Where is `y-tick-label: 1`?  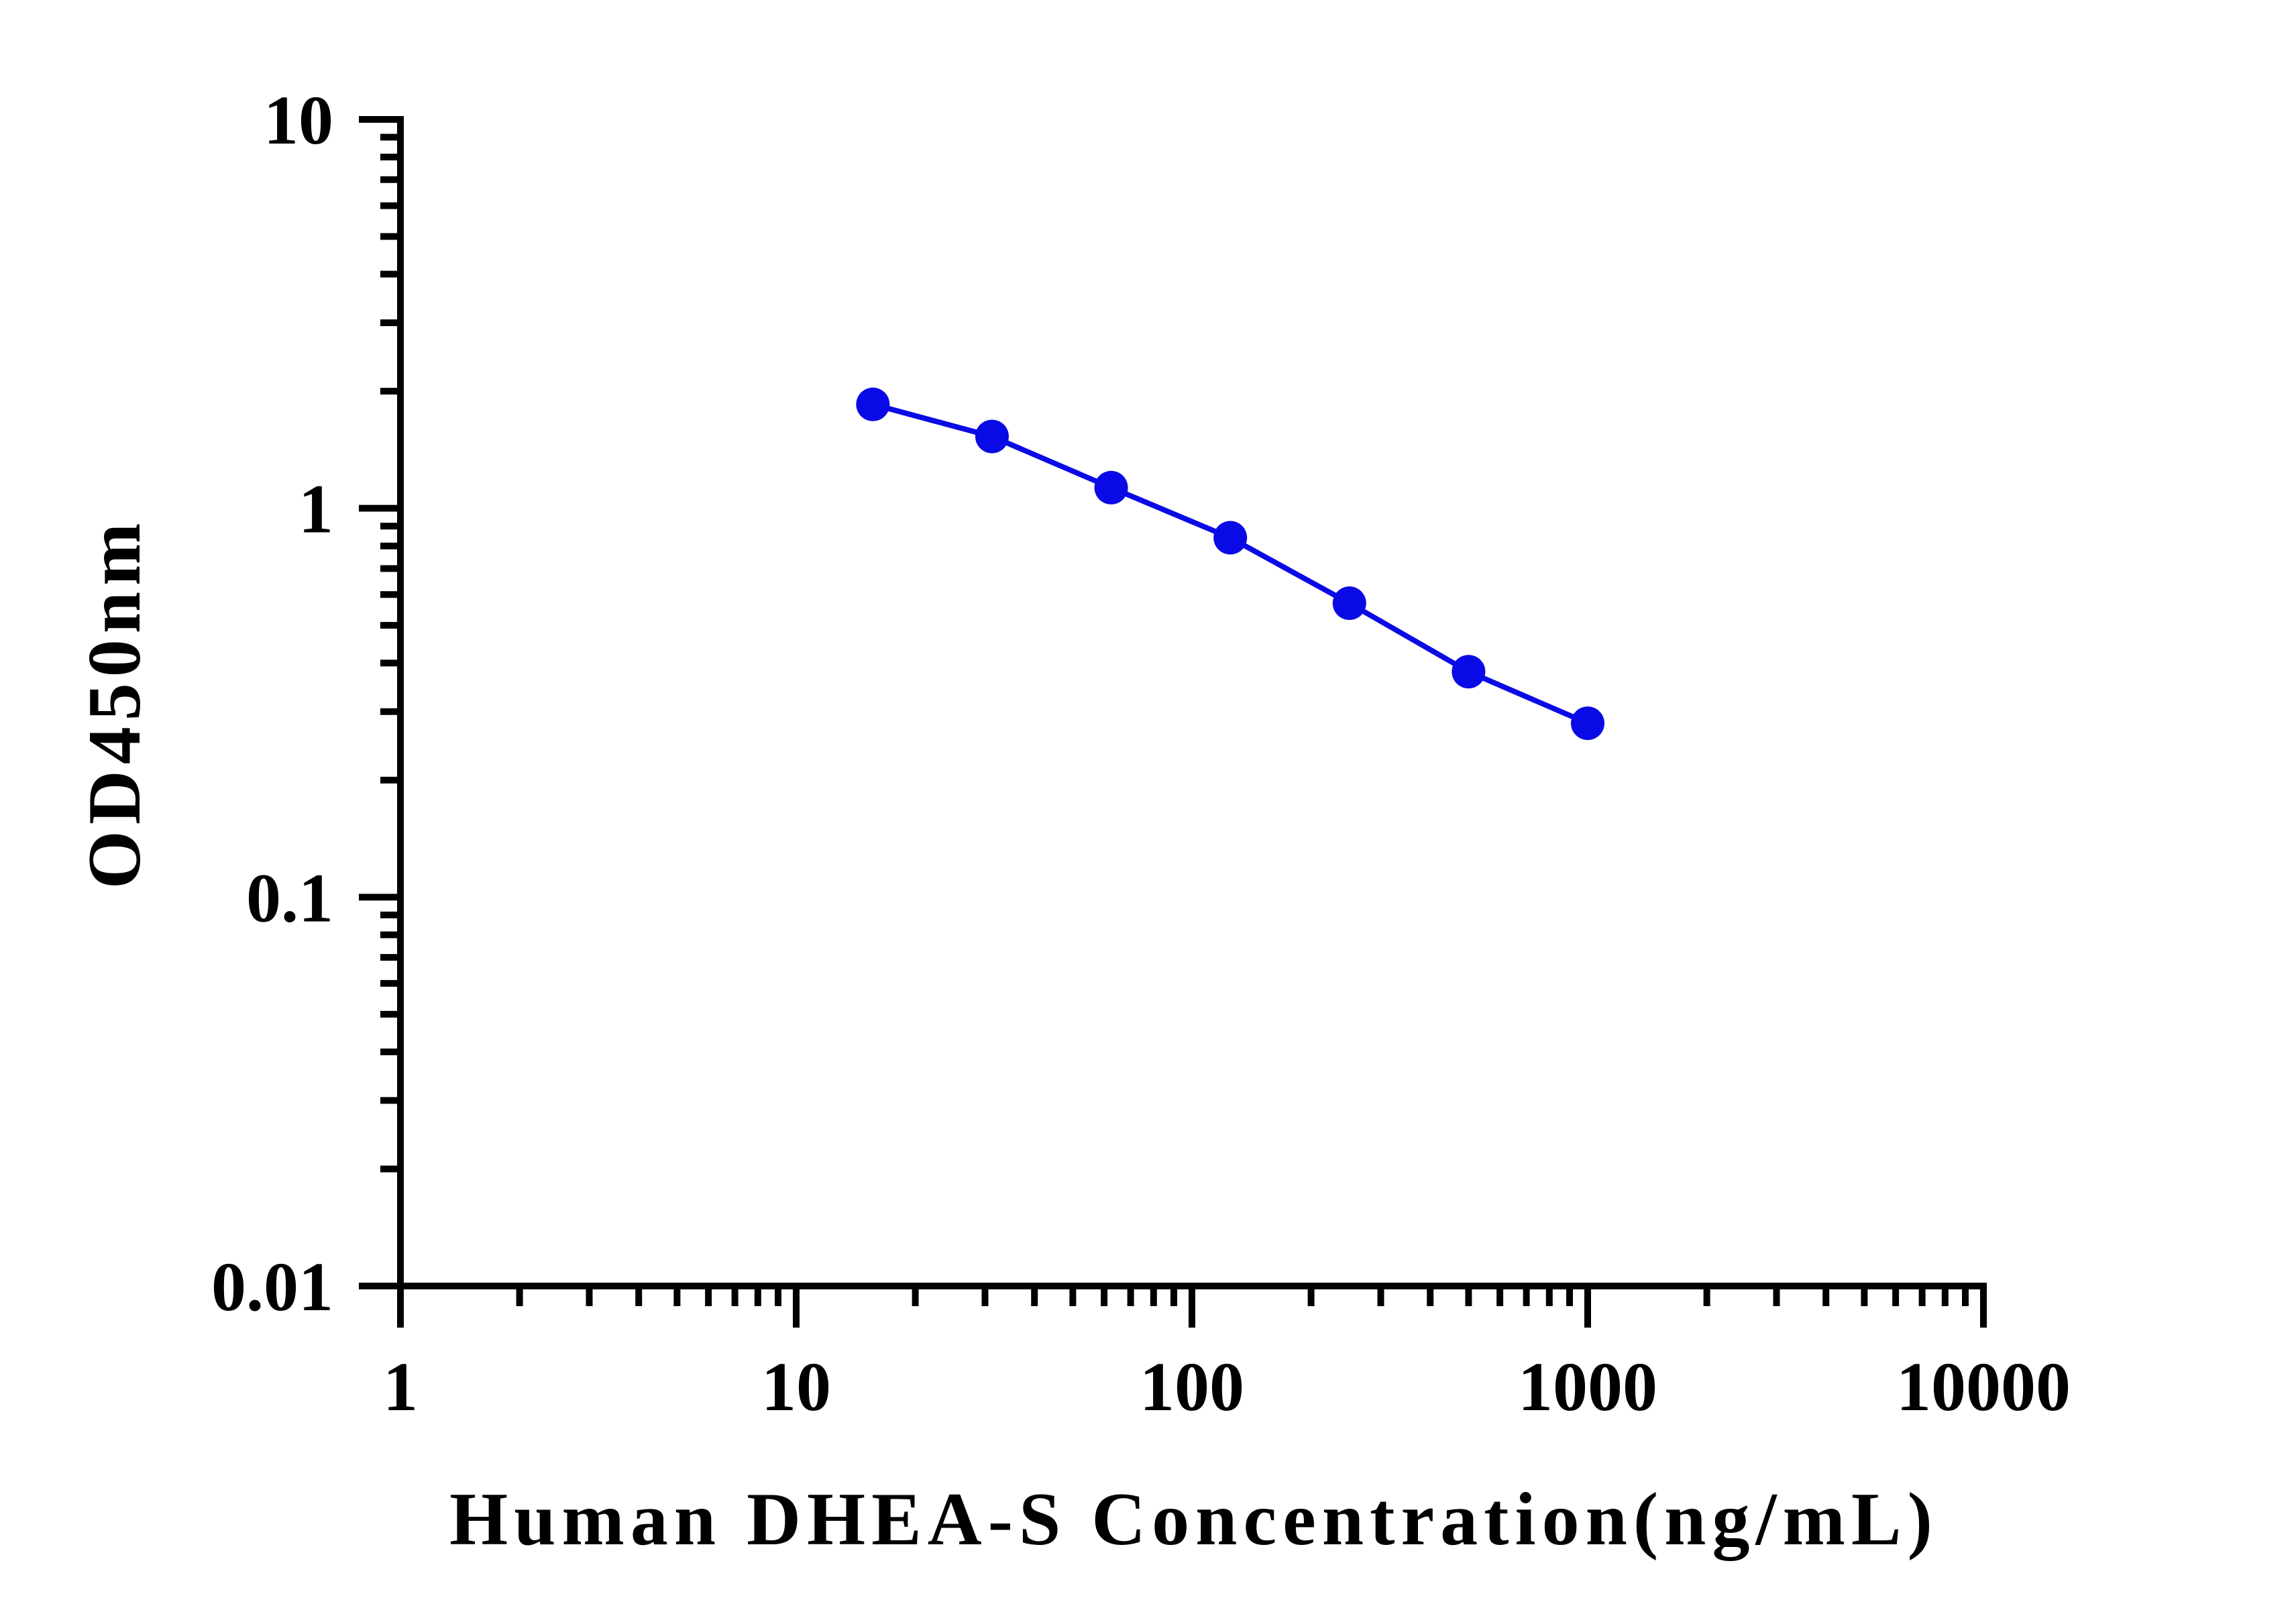
y-tick-label: 1 is located at coordinates (315, 509).